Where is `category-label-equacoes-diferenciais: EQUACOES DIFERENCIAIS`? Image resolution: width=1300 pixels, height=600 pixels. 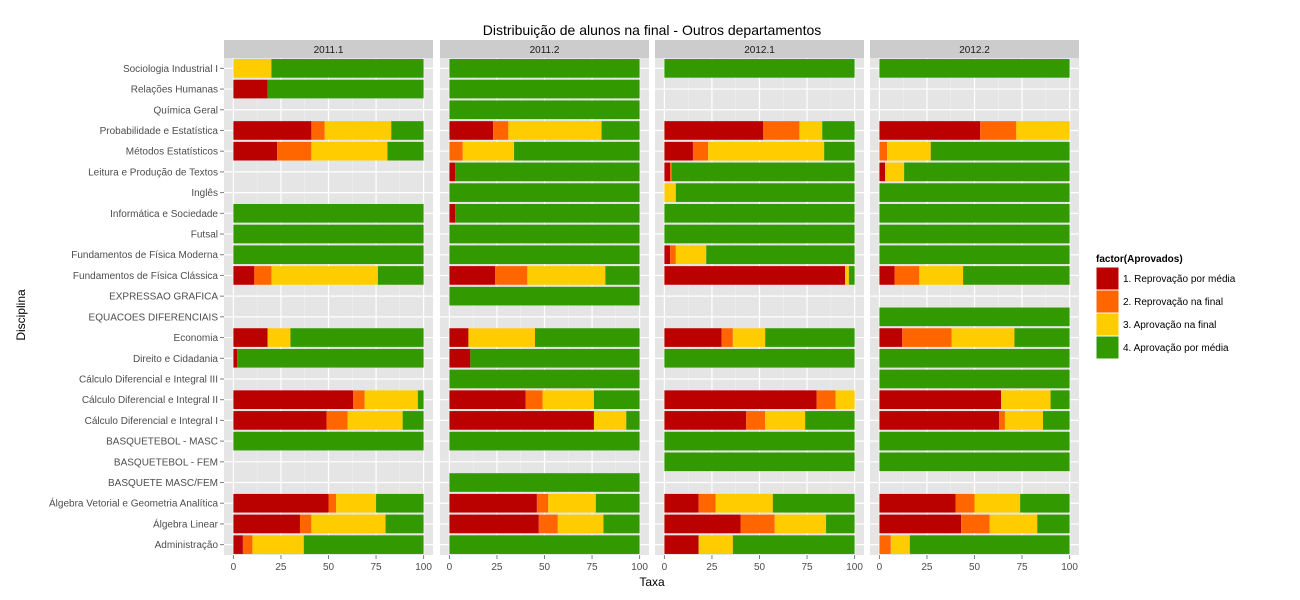 category-label-equacoes-diferenciais: EQUACOES DIFERENCIAIS is located at coordinates (154, 317).